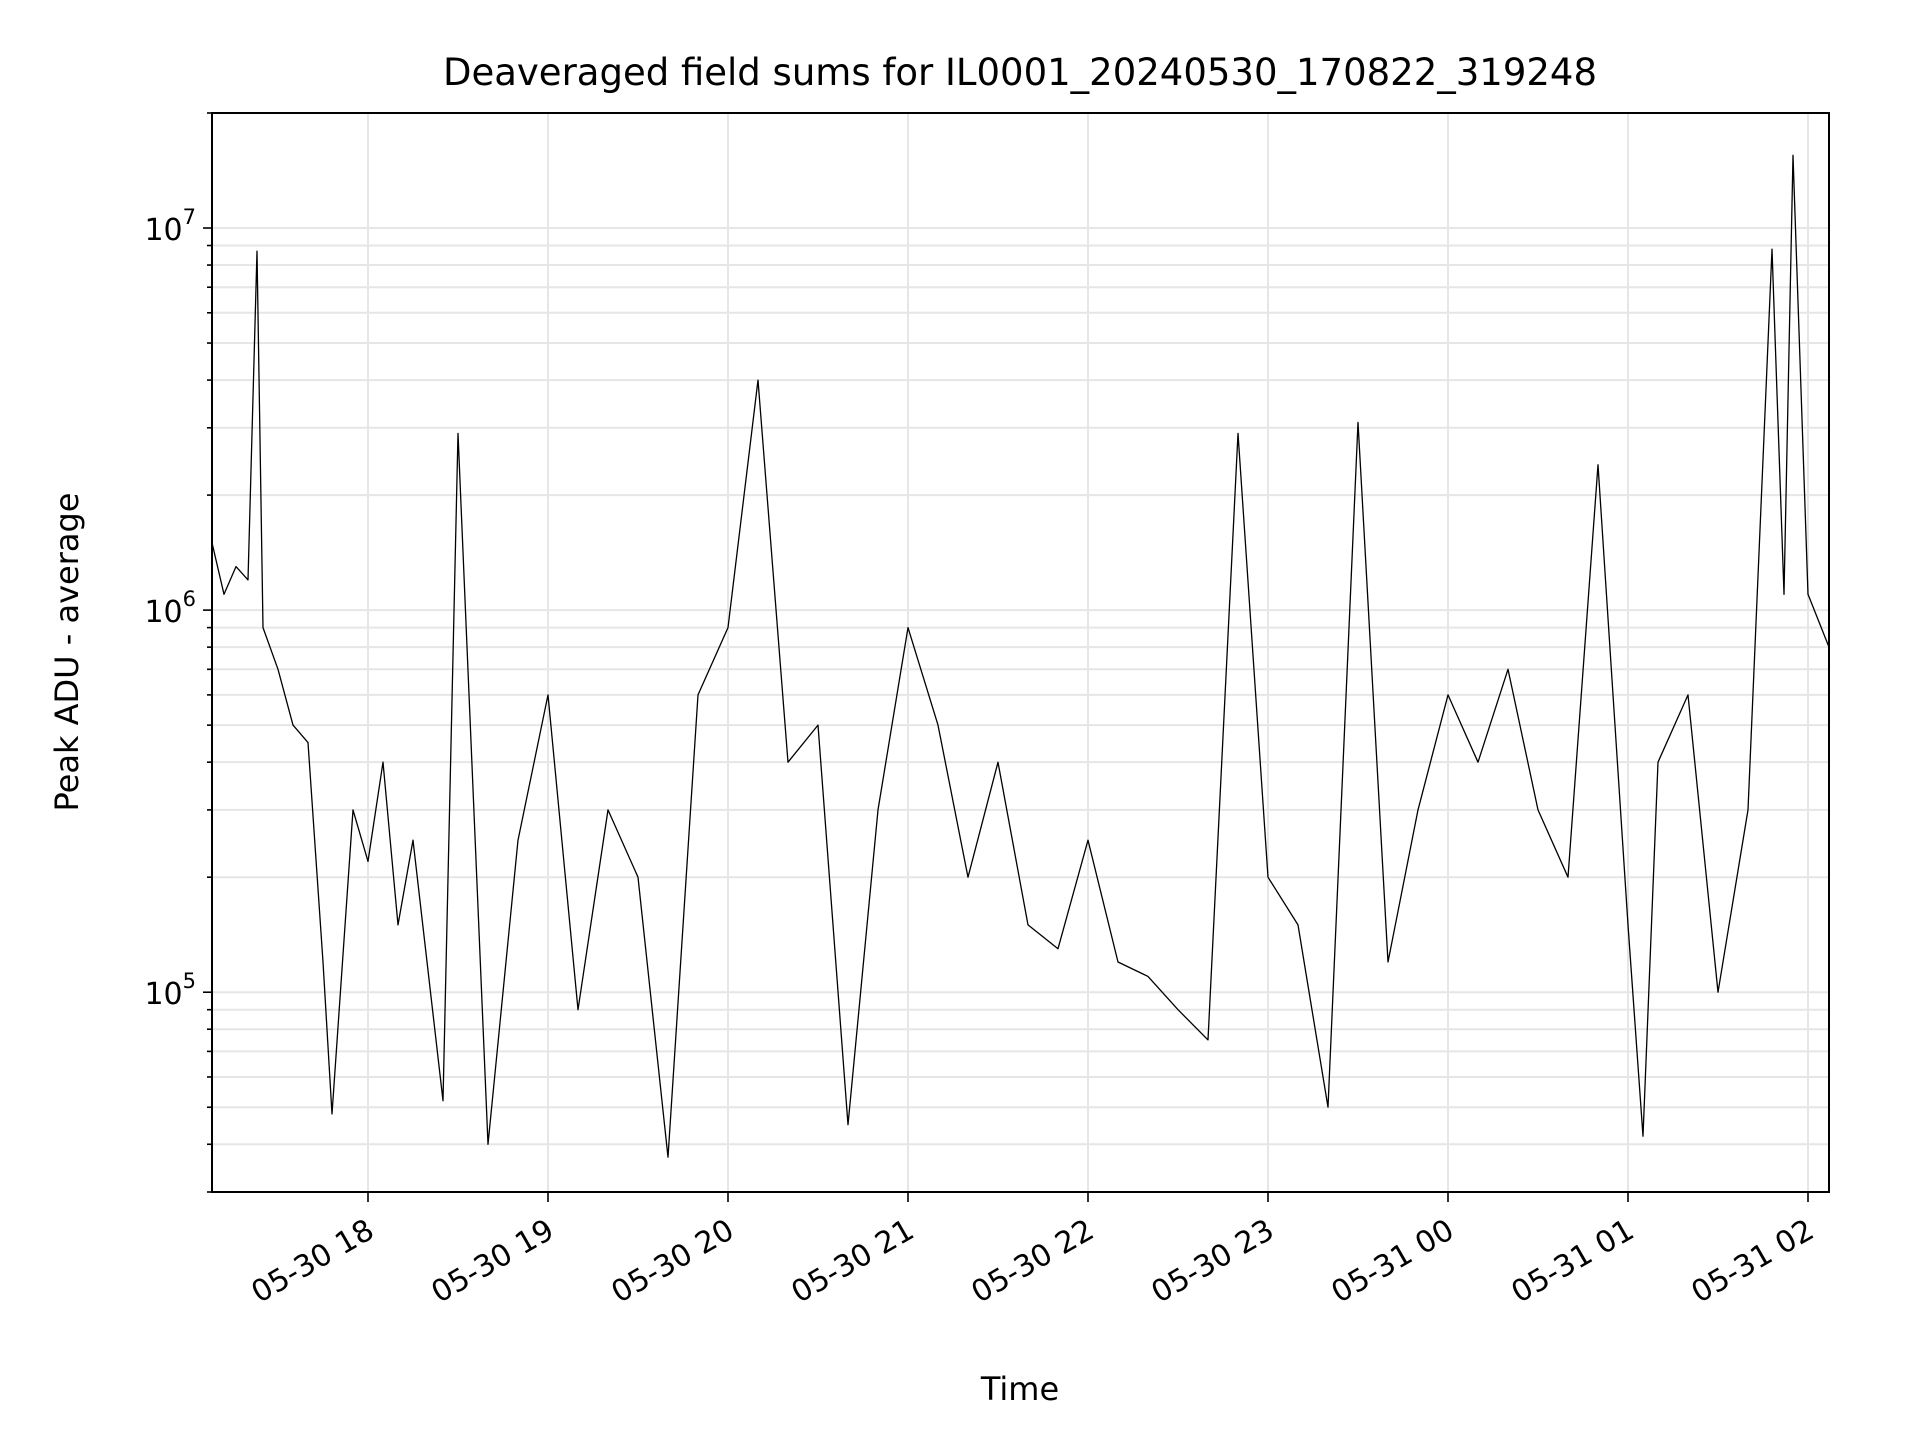 Image resolution: width=1920 pixels, height=1440 pixels. I want to click on y-axis-ticks: 10⁵ 10⁶ 10⁷, so click(178, 652).